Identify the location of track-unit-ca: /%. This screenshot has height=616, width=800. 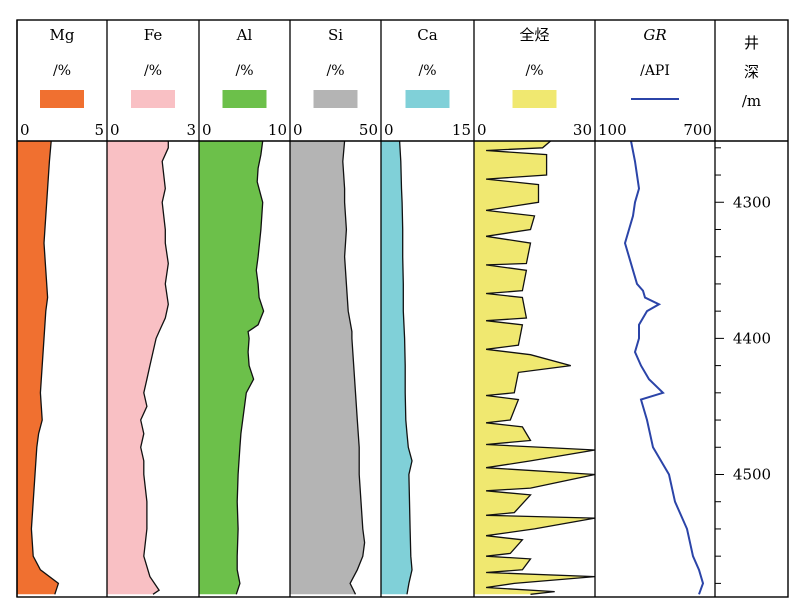
(427, 71).